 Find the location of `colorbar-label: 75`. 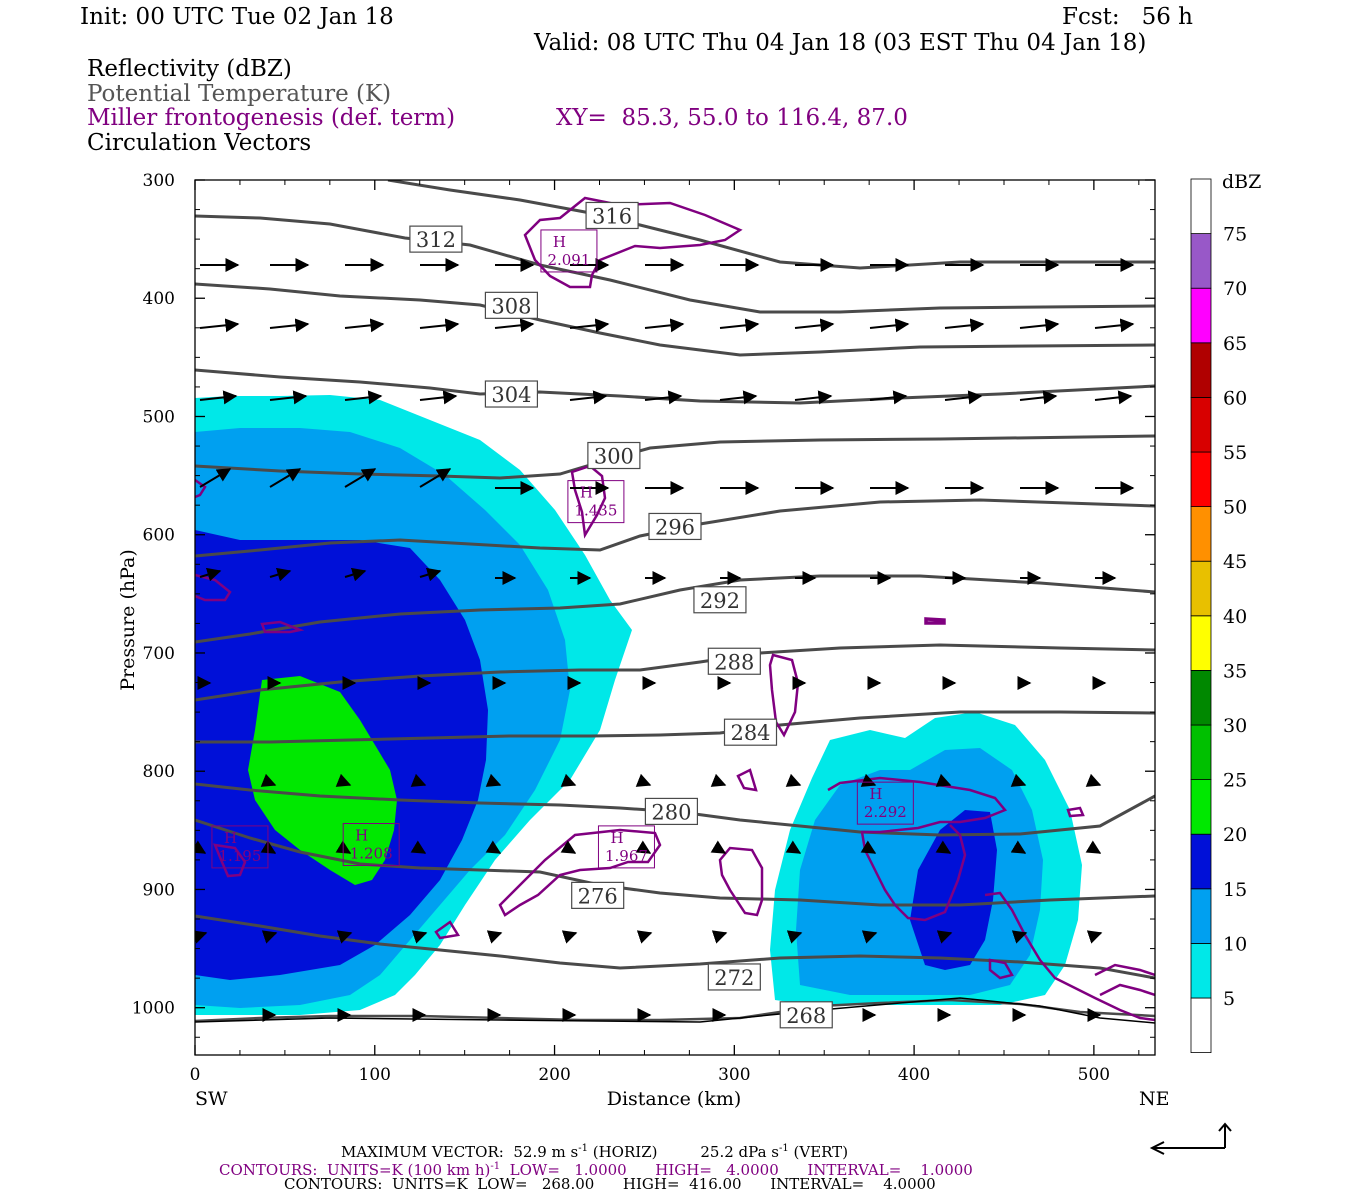

colorbar-label: 75 is located at coordinates (1235, 235).